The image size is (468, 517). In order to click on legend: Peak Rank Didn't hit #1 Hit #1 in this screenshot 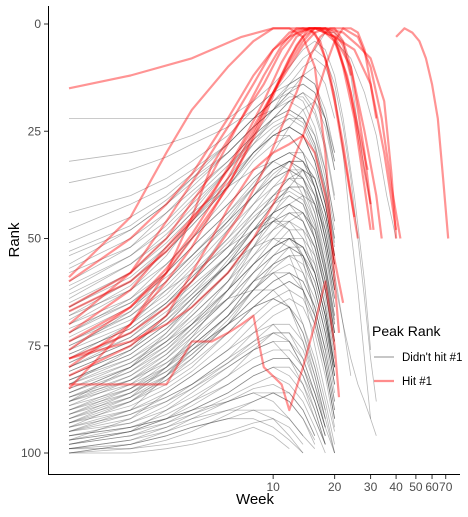, I will do `click(417, 355)`.